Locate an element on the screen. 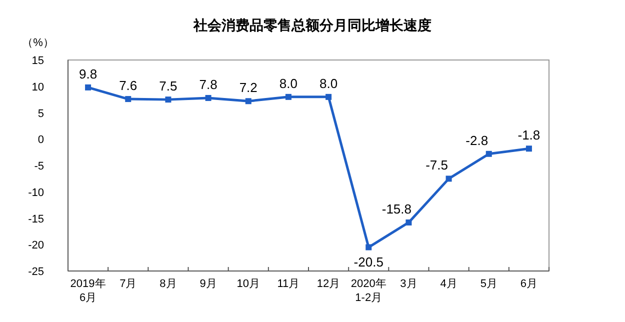  data-label: -1.8 is located at coordinates (529, 135).